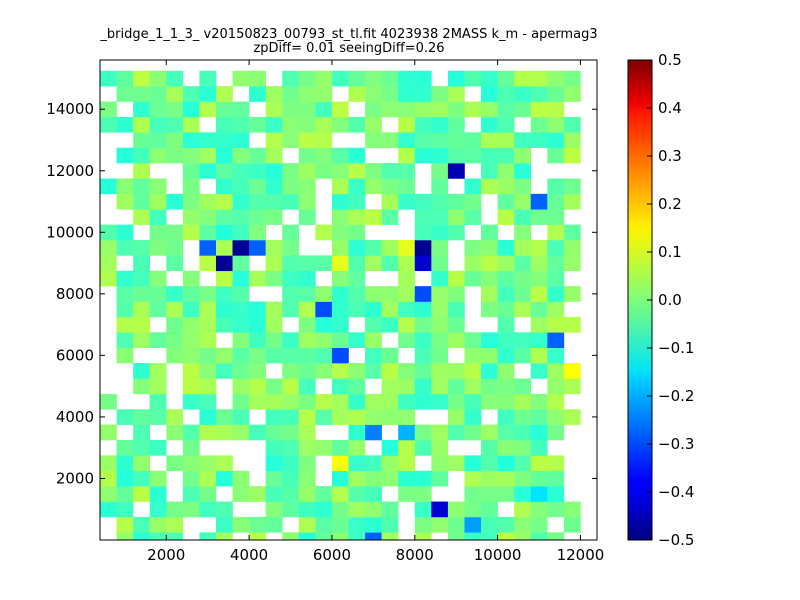  I want to click on y-tick-label: 12000, so click(70, 171).